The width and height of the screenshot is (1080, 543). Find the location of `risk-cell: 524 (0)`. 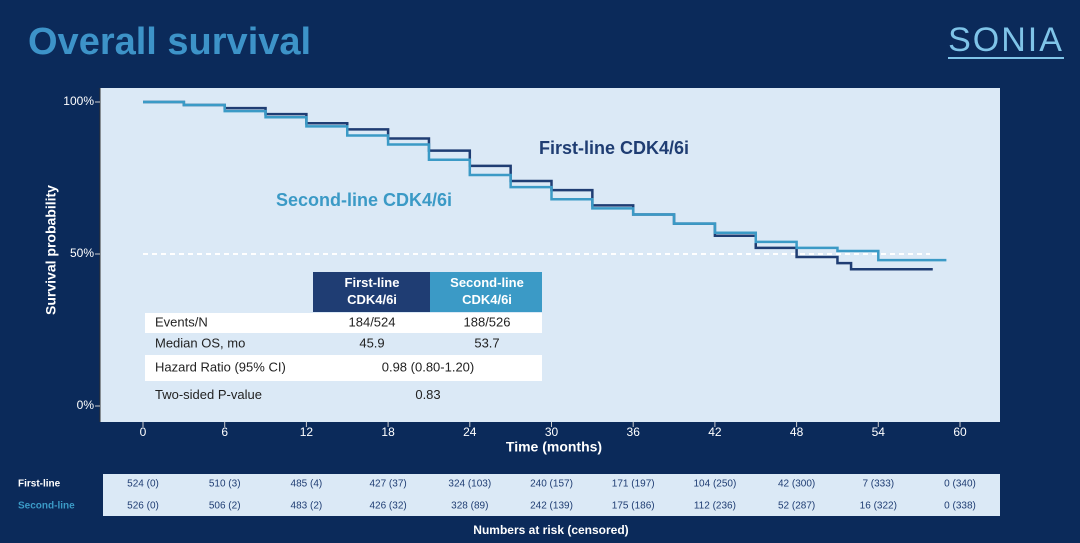

risk-cell: 524 (0) is located at coordinates (143, 484).